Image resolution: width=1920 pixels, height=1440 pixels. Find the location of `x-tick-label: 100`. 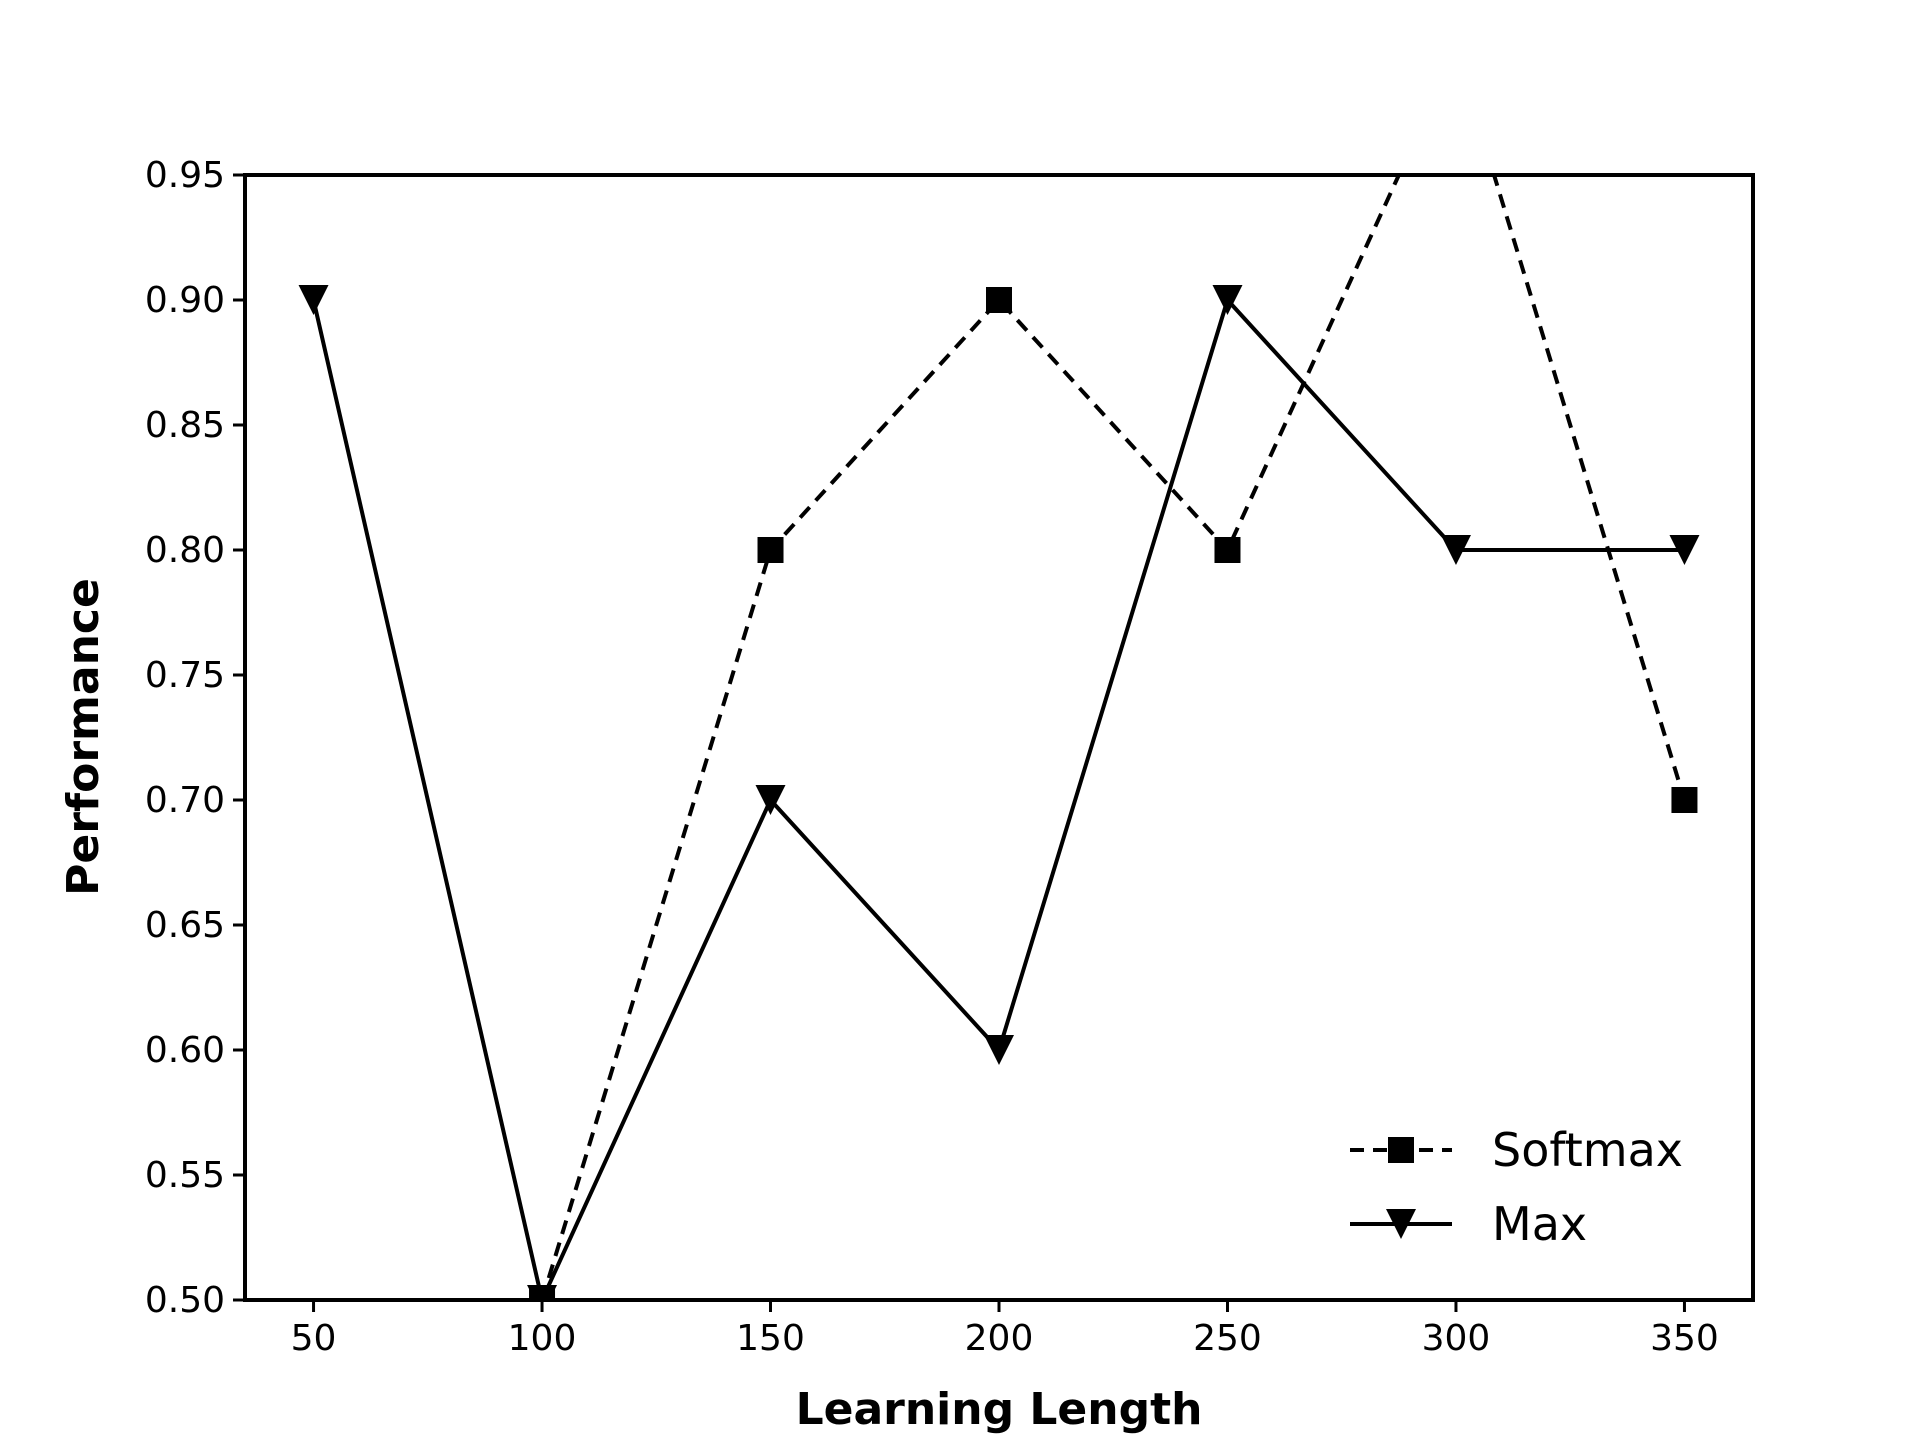

x-tick-label: 100 is located at coordinates (542, 1338).